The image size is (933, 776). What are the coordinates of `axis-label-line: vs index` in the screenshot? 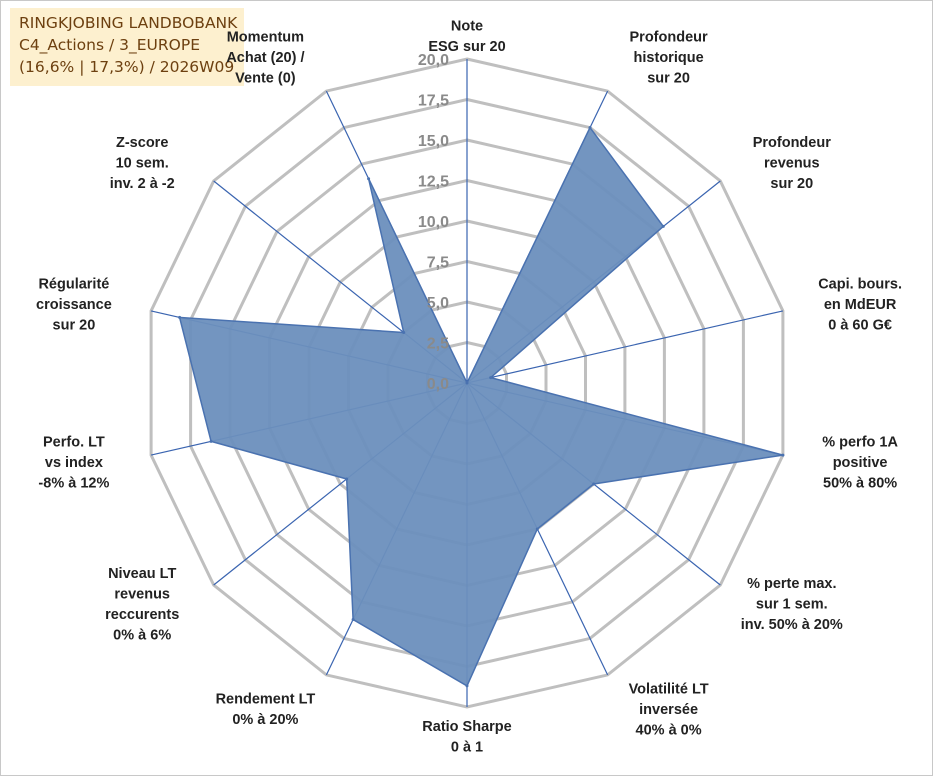 It's located at (74, 463).